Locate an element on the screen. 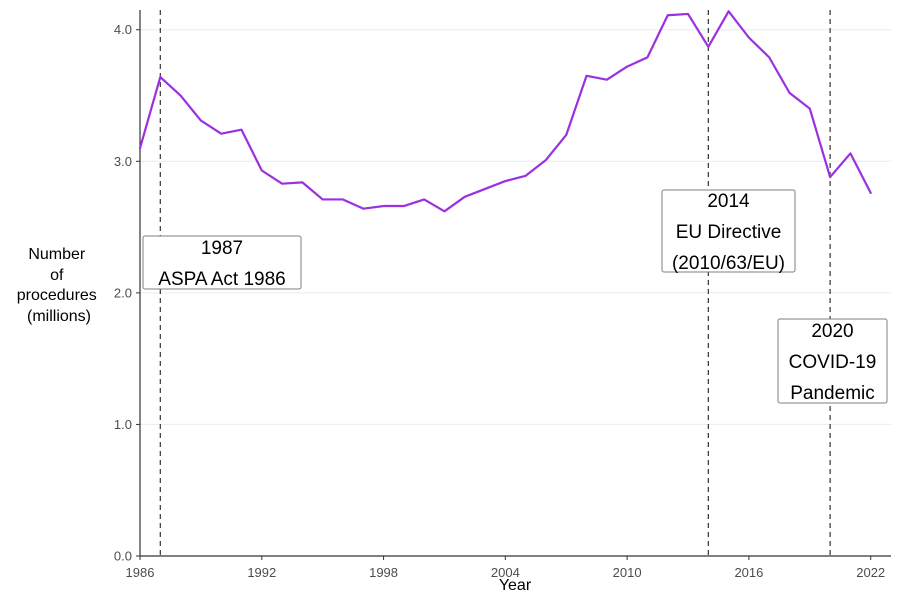 Image resolution: width=919 pixels, height=605 pixels. y-tick-label: 2.0 is located at coordinates (123, 292).